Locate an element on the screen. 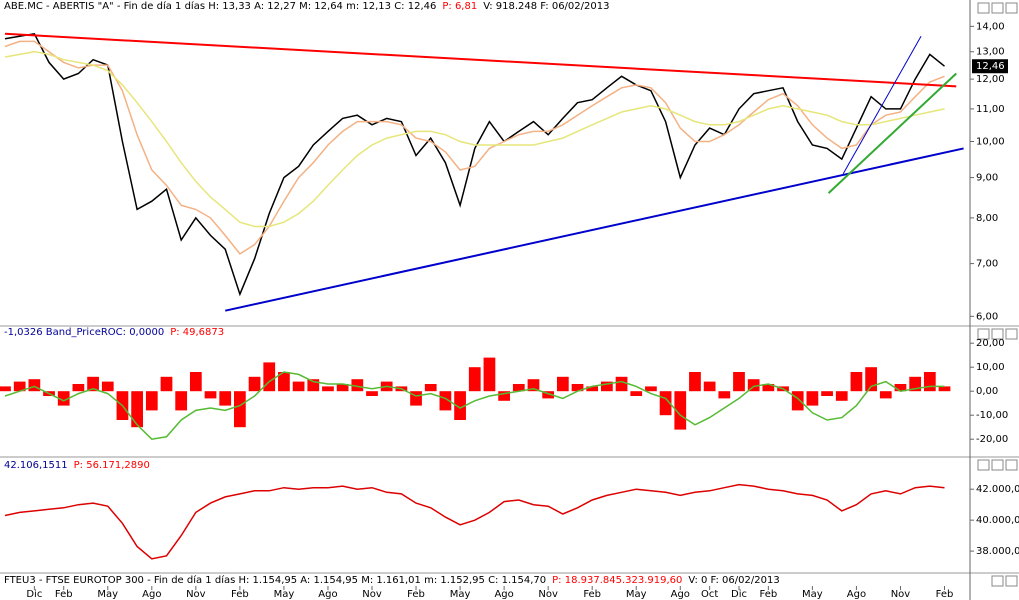 The height and width of the screenshot is (600, 1019). series-line is located at coordinates (474, 406).